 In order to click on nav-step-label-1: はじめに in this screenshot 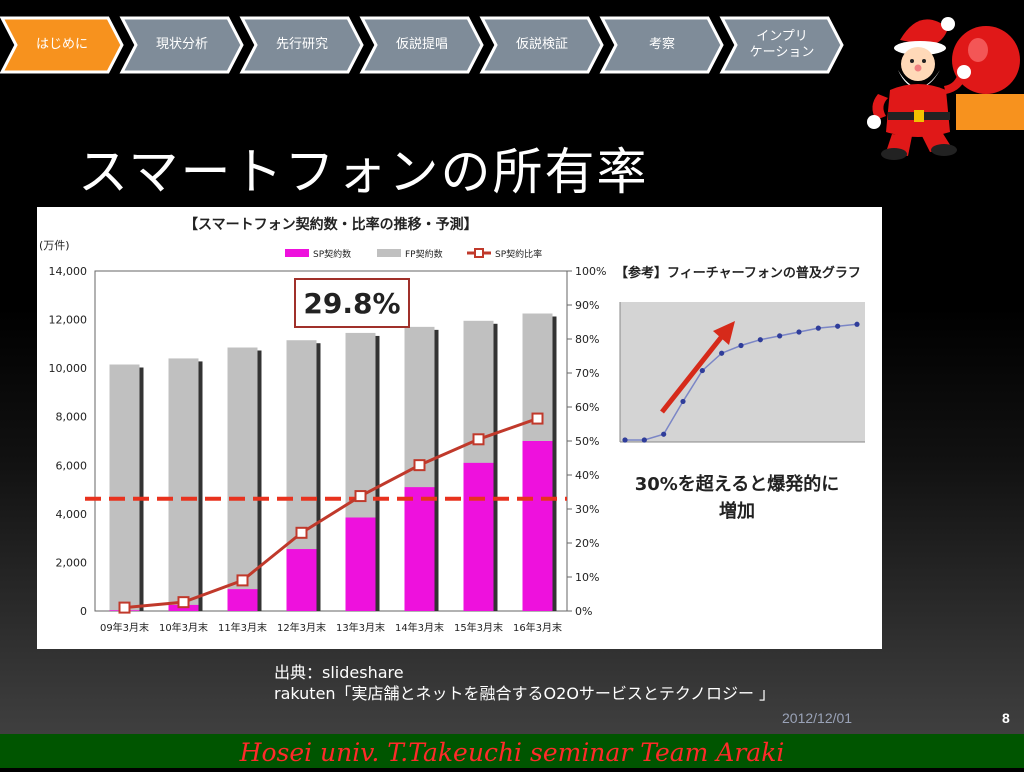, I will do `click(61, 44)`.